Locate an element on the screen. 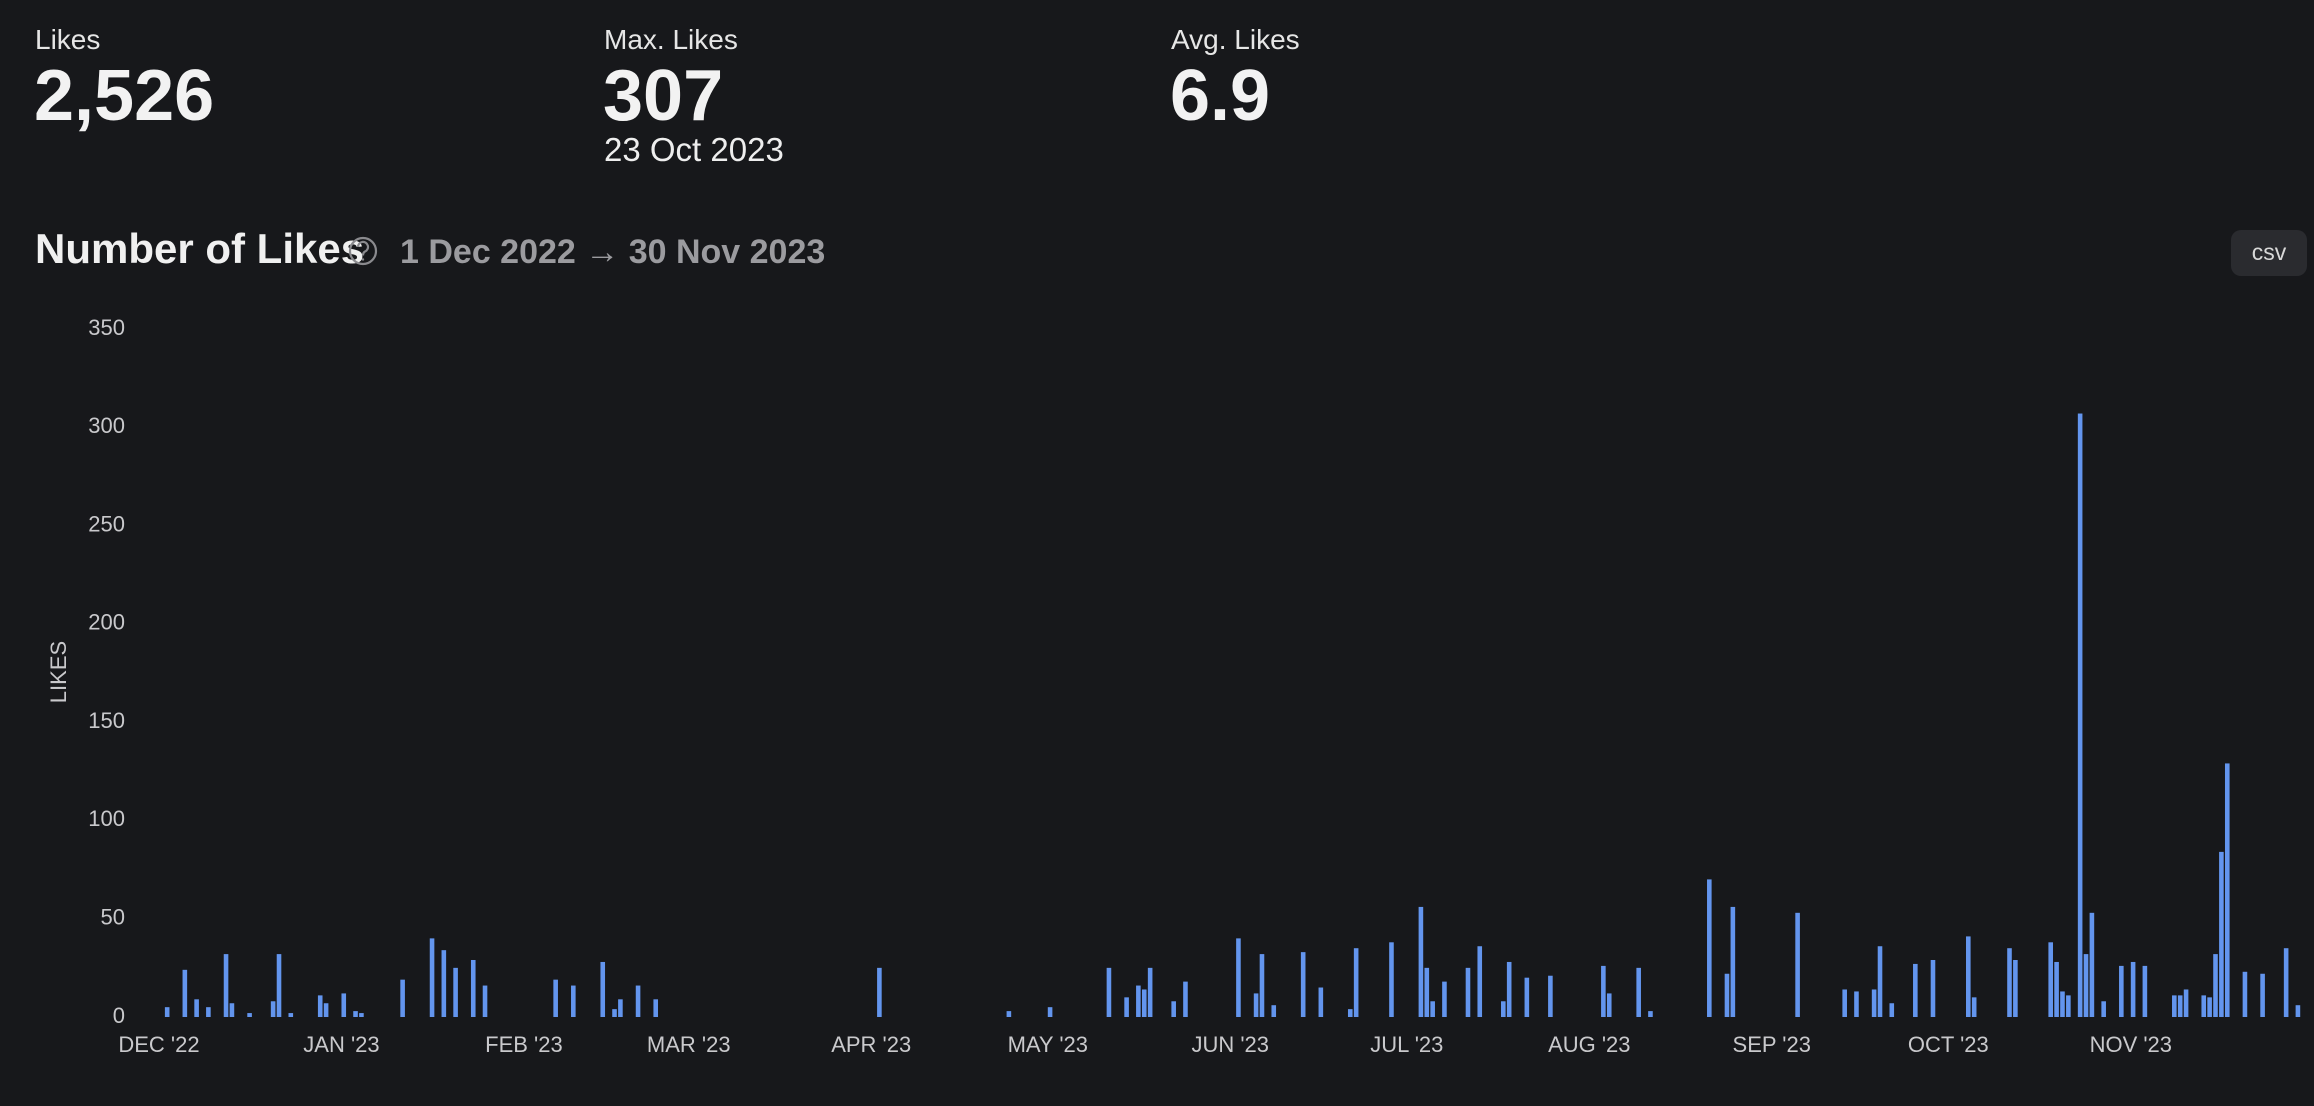 Image resolution: width=2314 pixels, height=1106 pixels. x-tick-label: NOV '23 is located at coordinates (2131, 1044).